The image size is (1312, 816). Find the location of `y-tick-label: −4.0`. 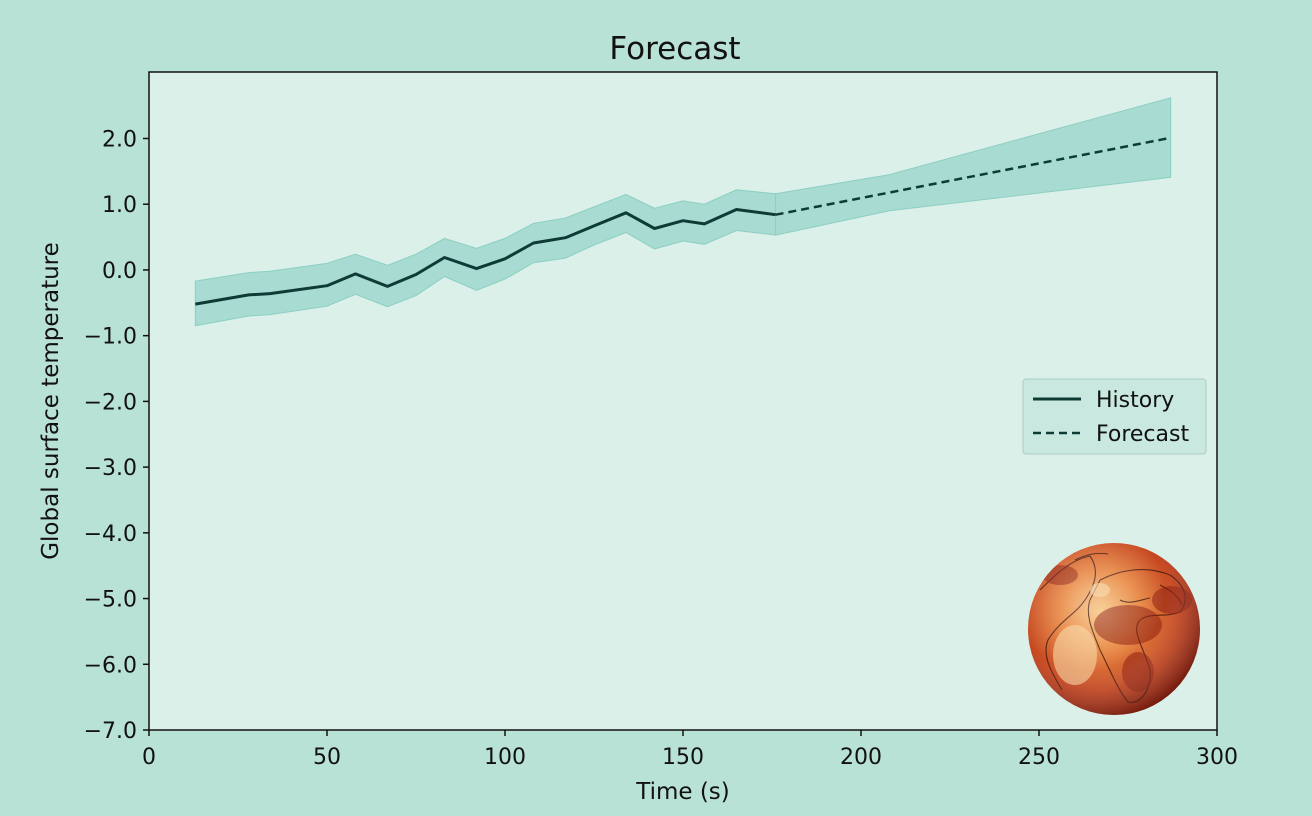

y-tick-label: −4.0 is located at coordinates (110, 534).